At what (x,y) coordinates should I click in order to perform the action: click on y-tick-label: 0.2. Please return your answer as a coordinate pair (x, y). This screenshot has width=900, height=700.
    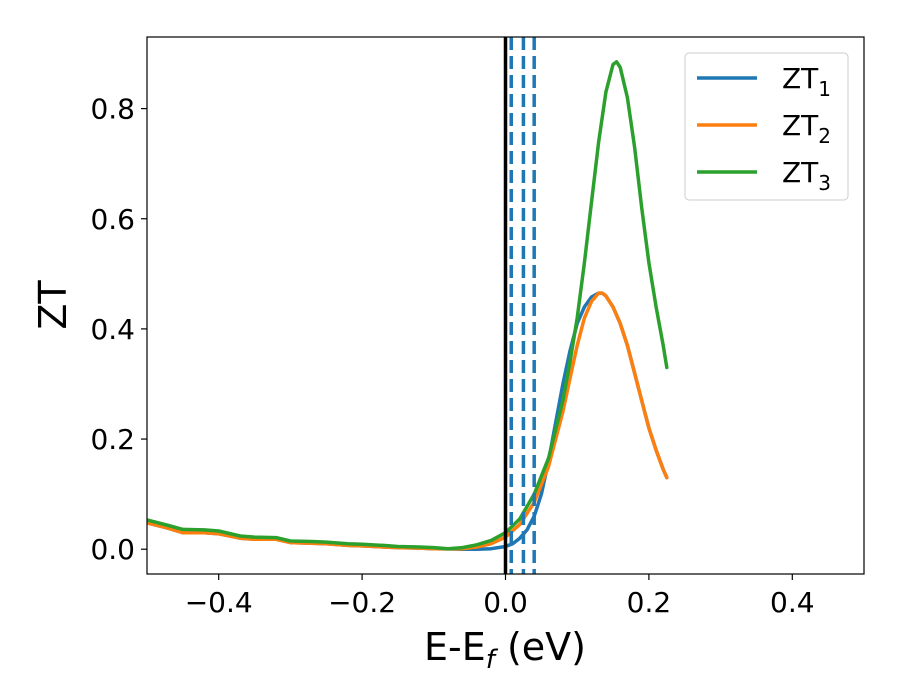
    Looking at the image, I should click on (112, 439).